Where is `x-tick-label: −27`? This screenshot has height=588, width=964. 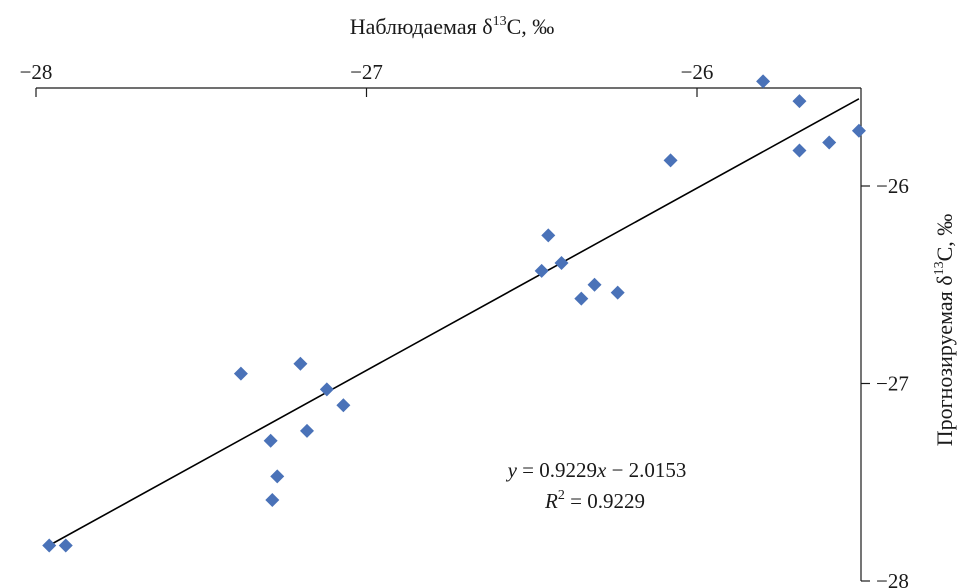
x-tick-label: −27 is located at coordinates (366, 72).